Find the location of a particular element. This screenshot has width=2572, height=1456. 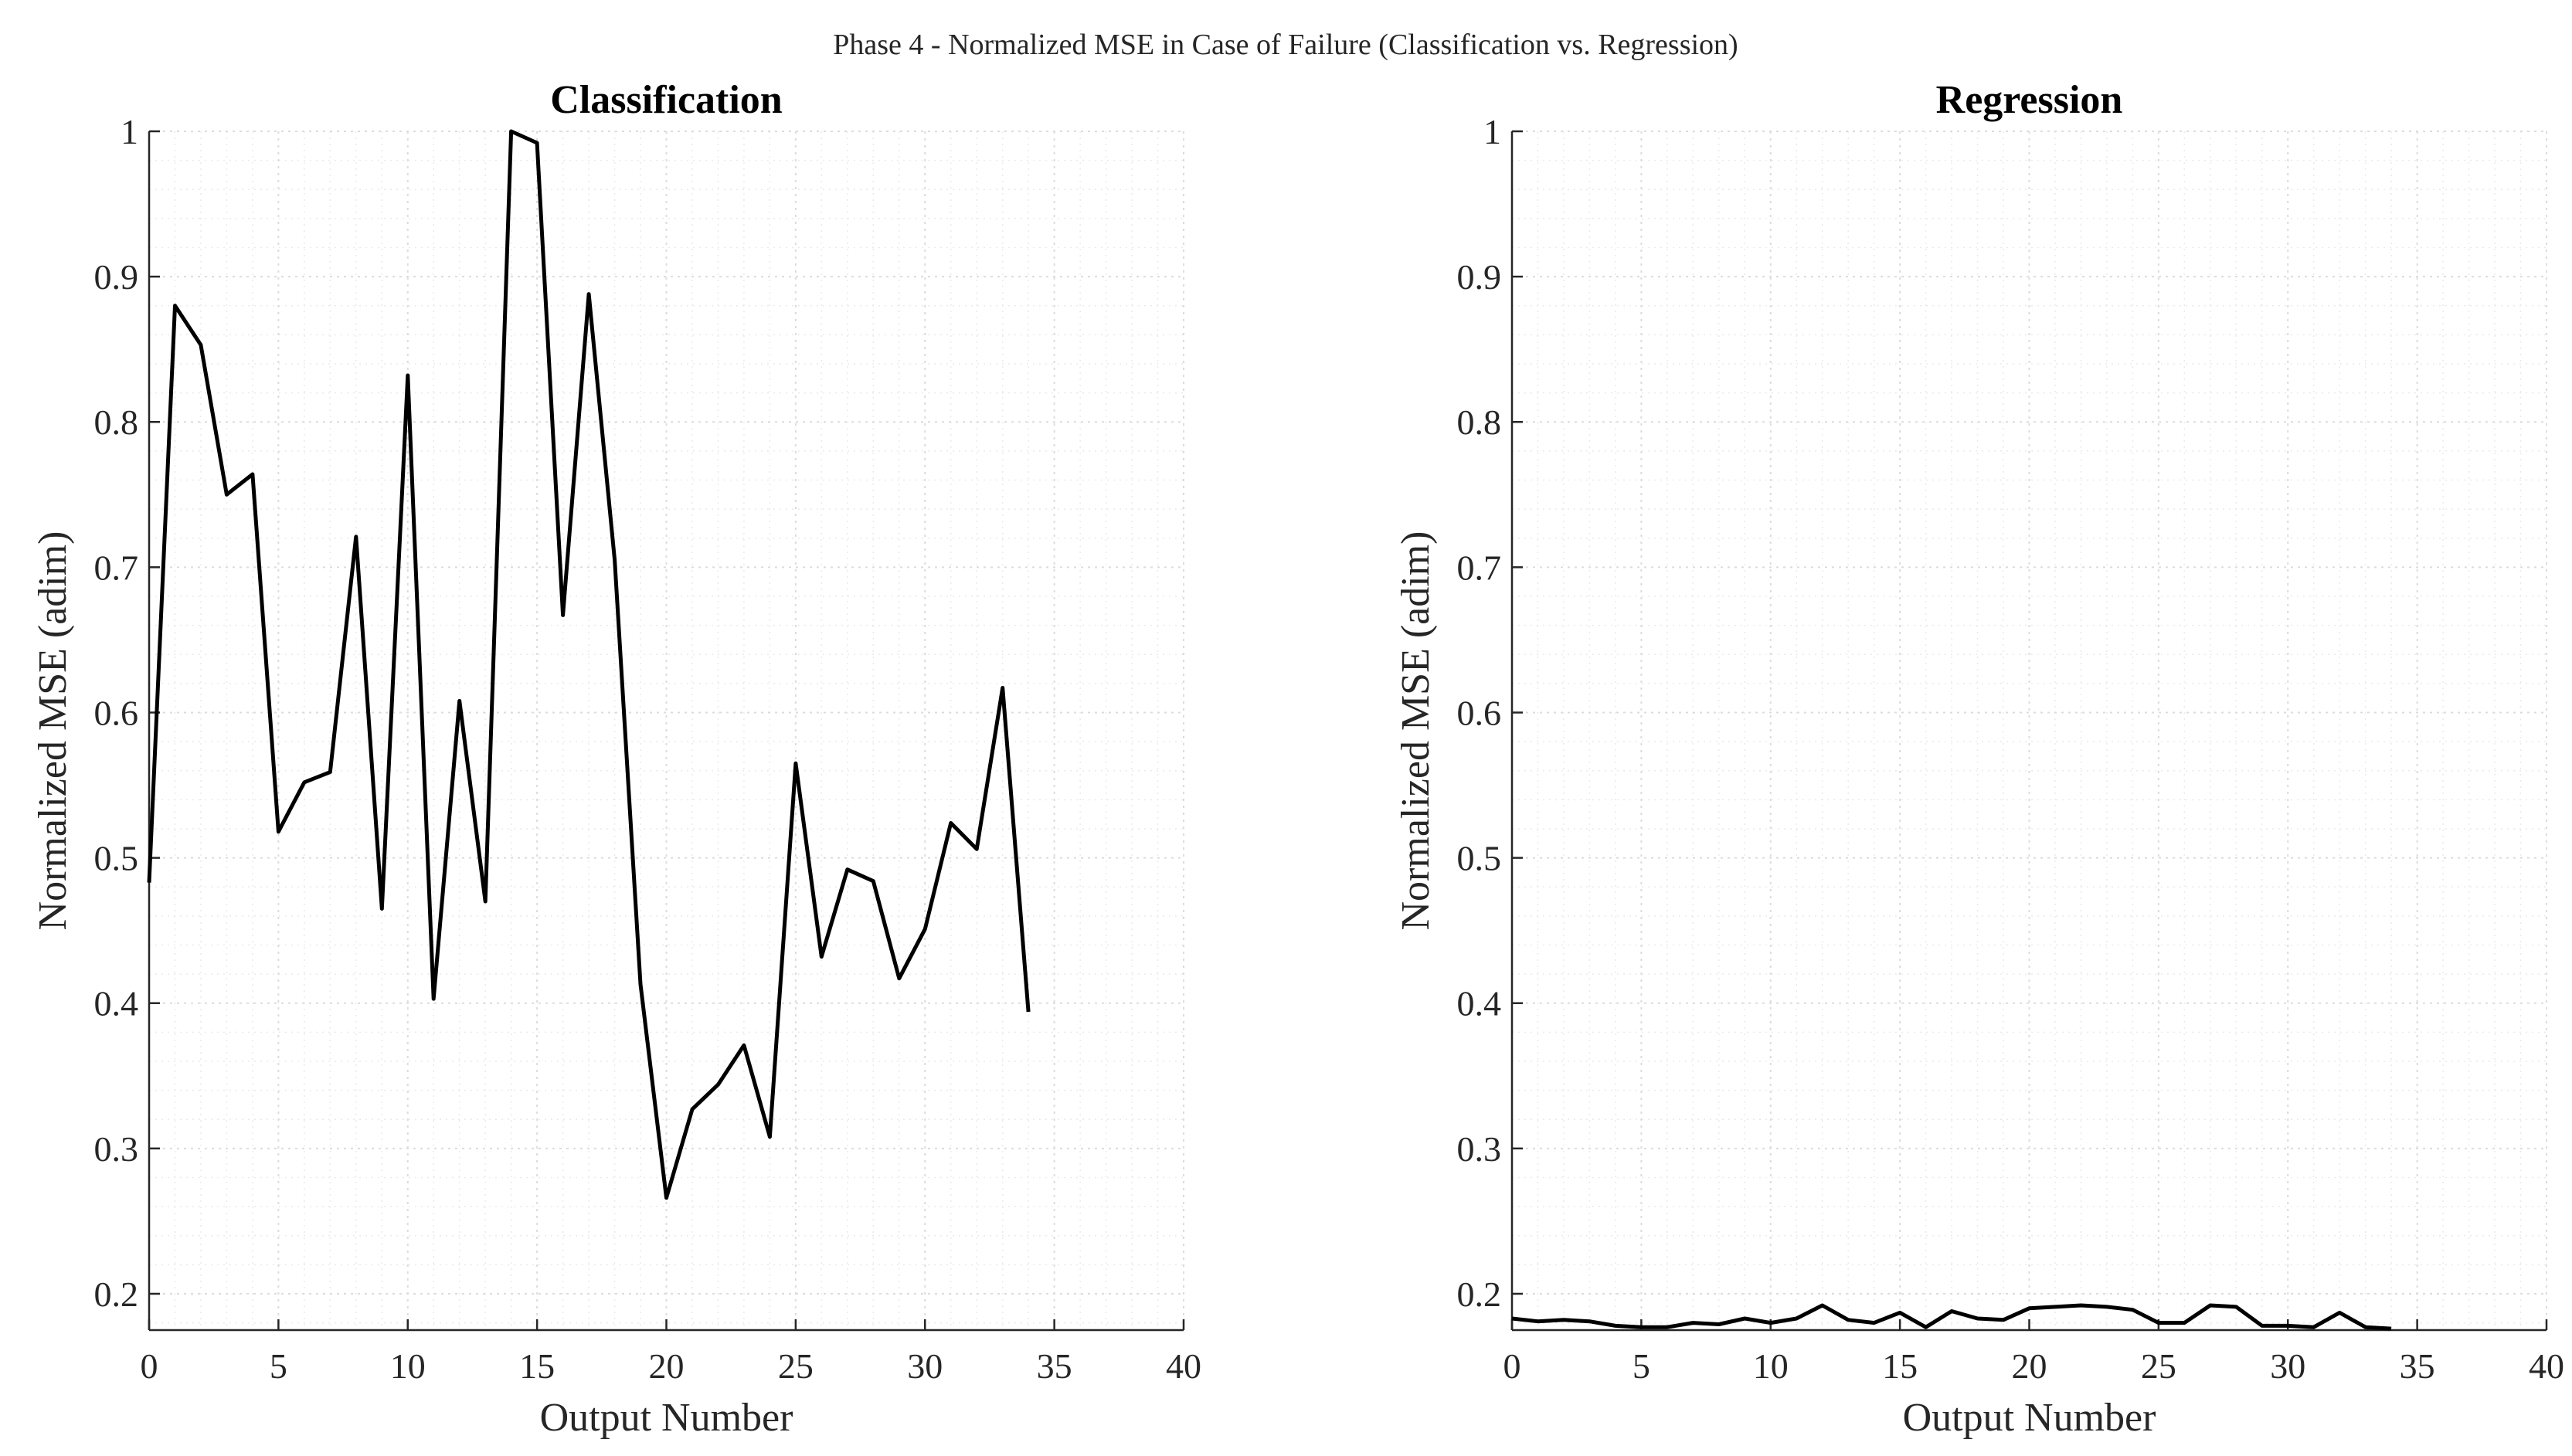

classification-y-tick-label: 0.5 is located at coordinates (116, 858).